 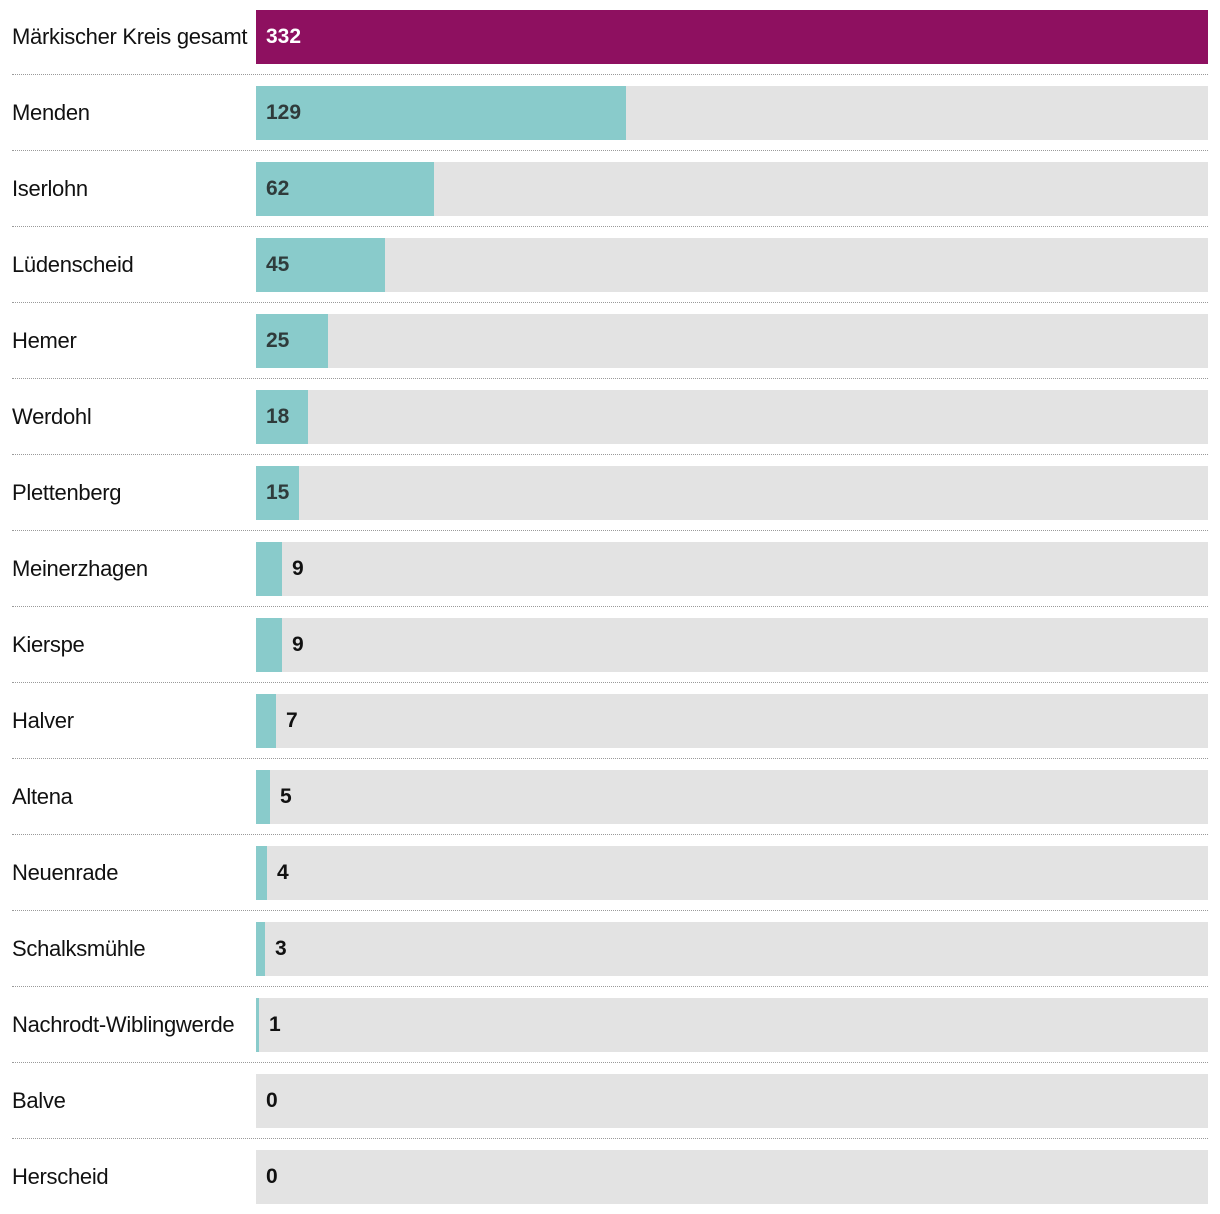 I want to click on bar-row: Herscheid 0, so click(x=610, y=1177).